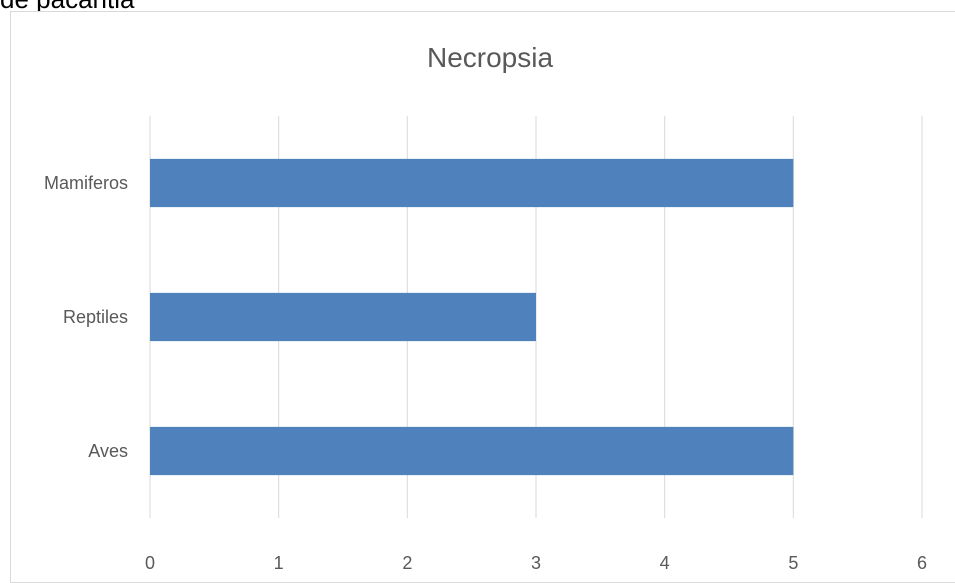 The height and width of the screenshot is (583, 955). Describe the element at coordinates (86, 183) in the screenshot. I see `category-label-mamiferos: Mamiferos` at that location.